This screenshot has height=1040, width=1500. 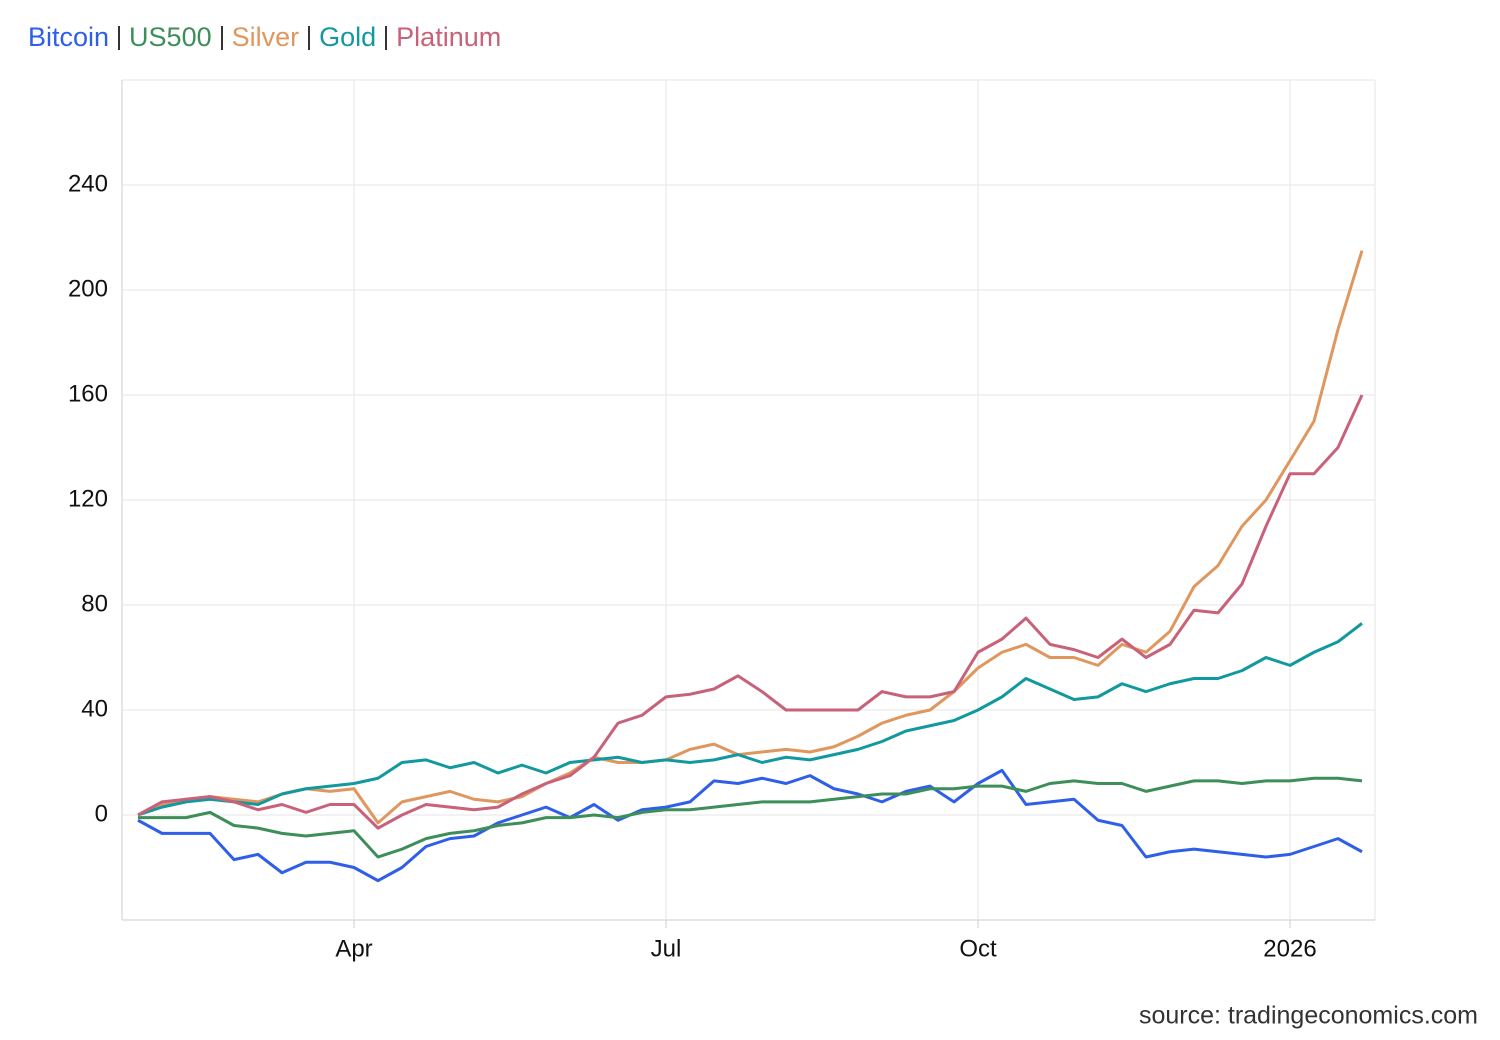 I want to click on y-tick-label: 80, so click(x=94, y=603).